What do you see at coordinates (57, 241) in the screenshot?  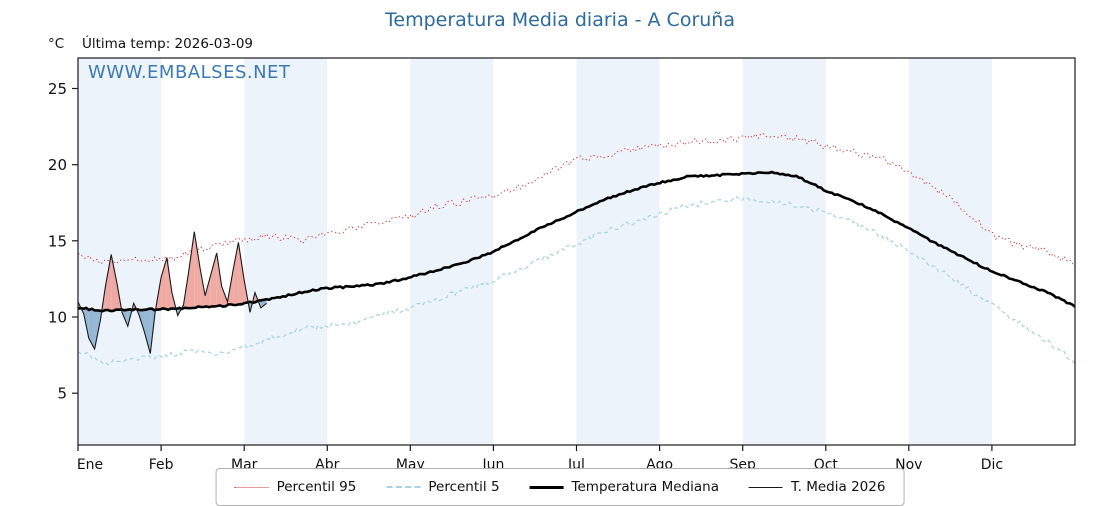 I see `svg-text: 15` at bounding box center [57, 241].